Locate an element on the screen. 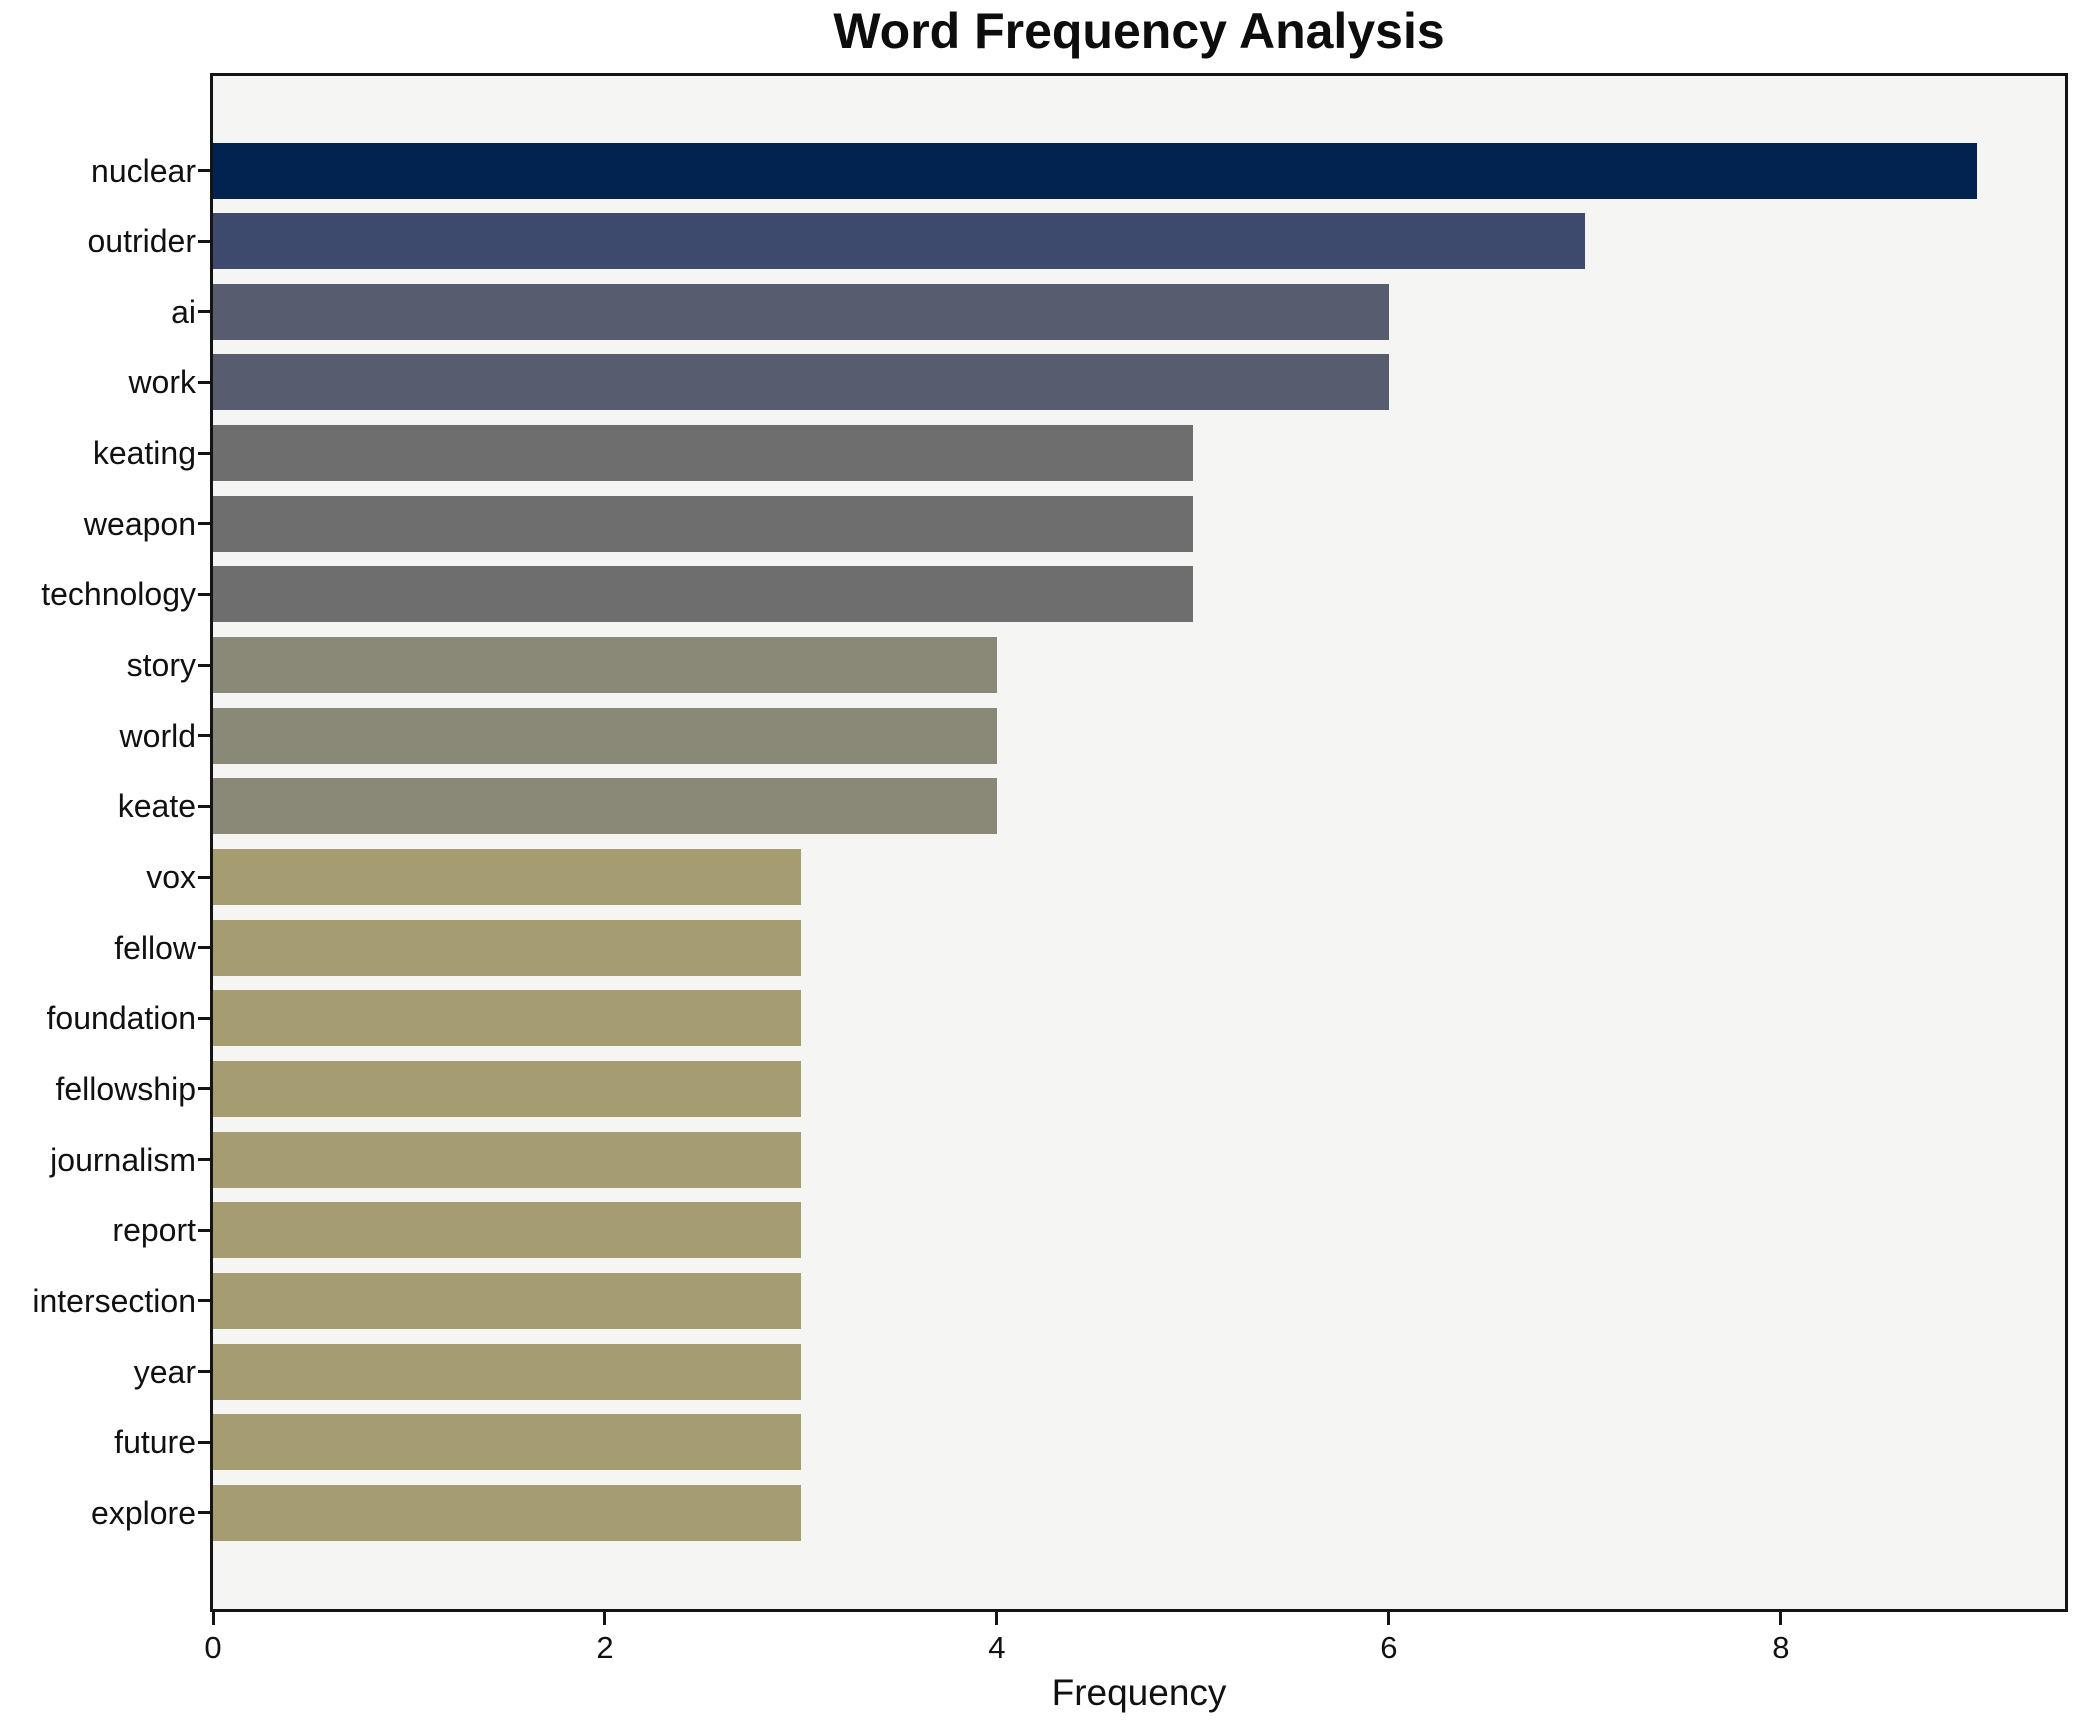  y-tick-label-nuclear: nuclear is located at coordinates (143, 170).